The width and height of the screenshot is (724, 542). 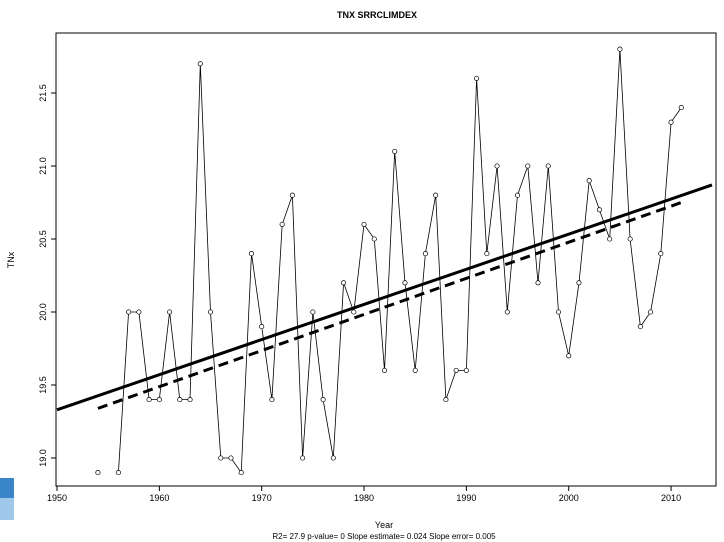 I want to click on y-tick-label: 19.5, so click(x=43, y=385).